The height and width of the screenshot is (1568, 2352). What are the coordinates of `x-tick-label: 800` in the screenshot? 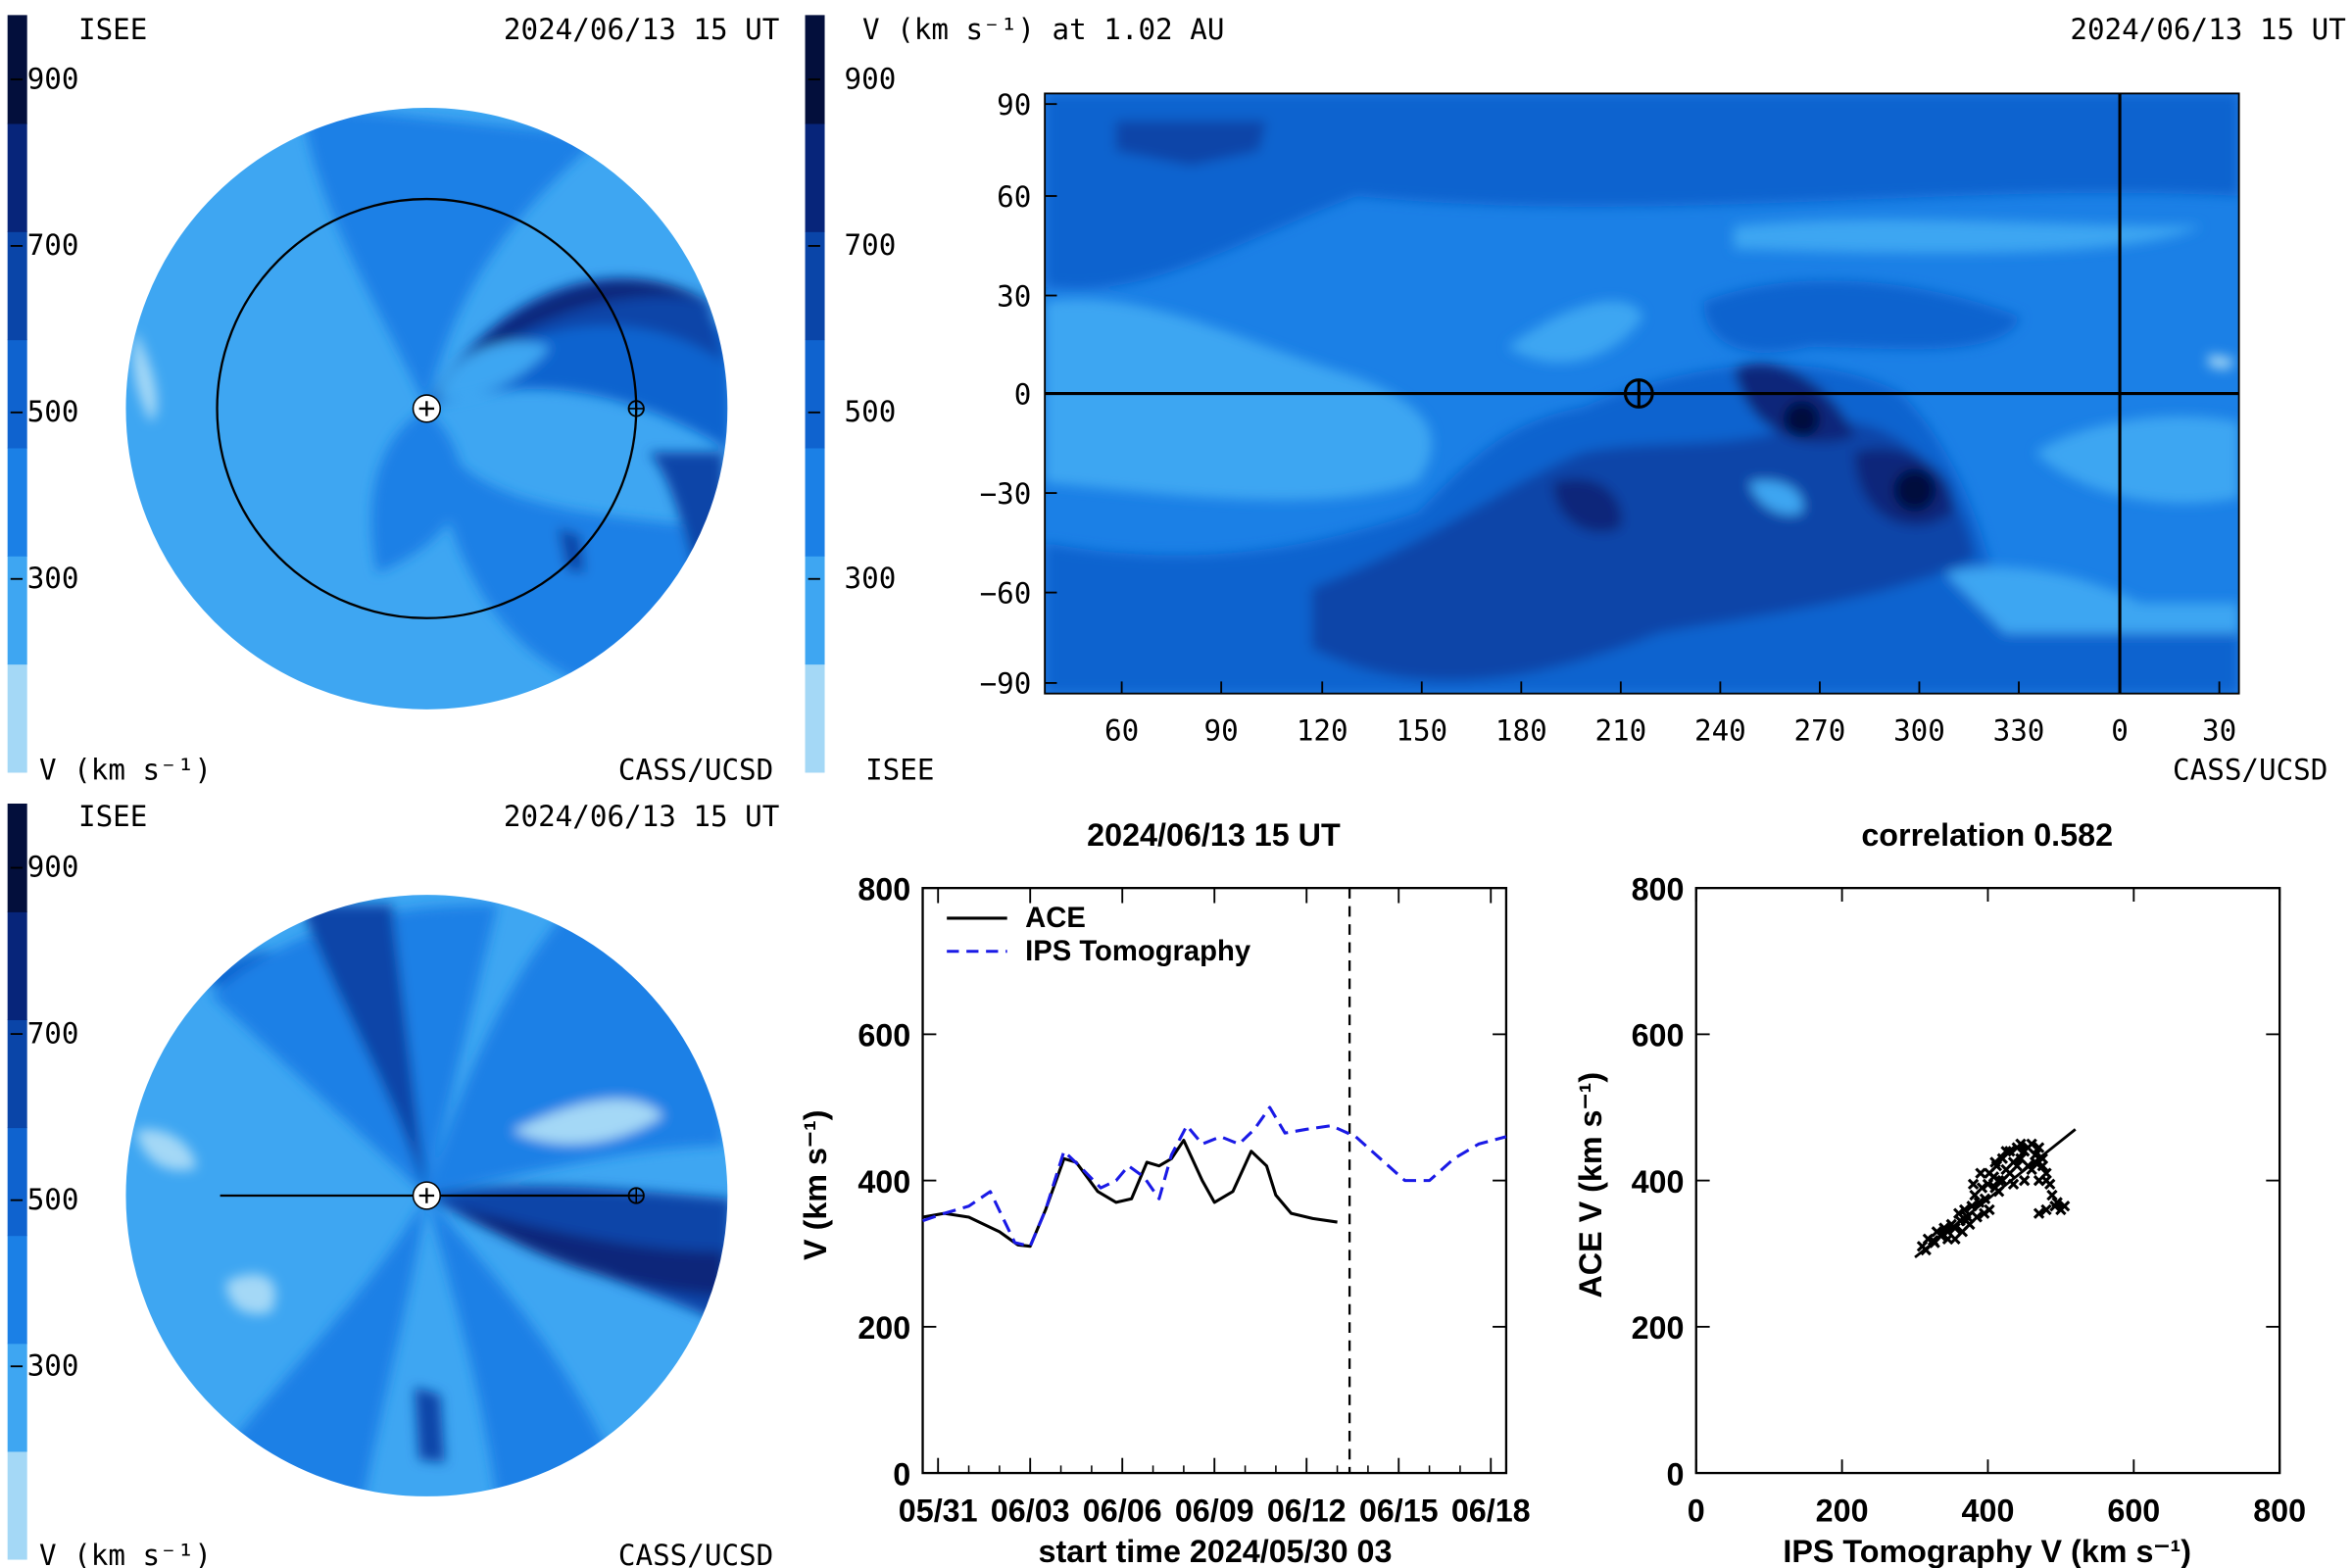 It's located at (2279, 1510).